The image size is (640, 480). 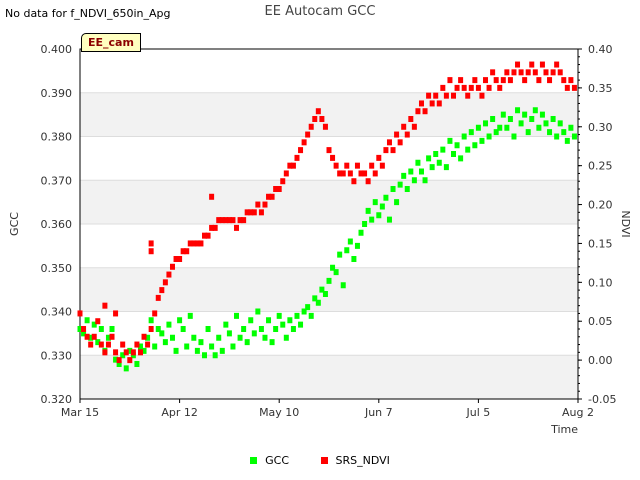 I want to click on legend: GCC SRS_NDVI, so click(x=320, y=460).